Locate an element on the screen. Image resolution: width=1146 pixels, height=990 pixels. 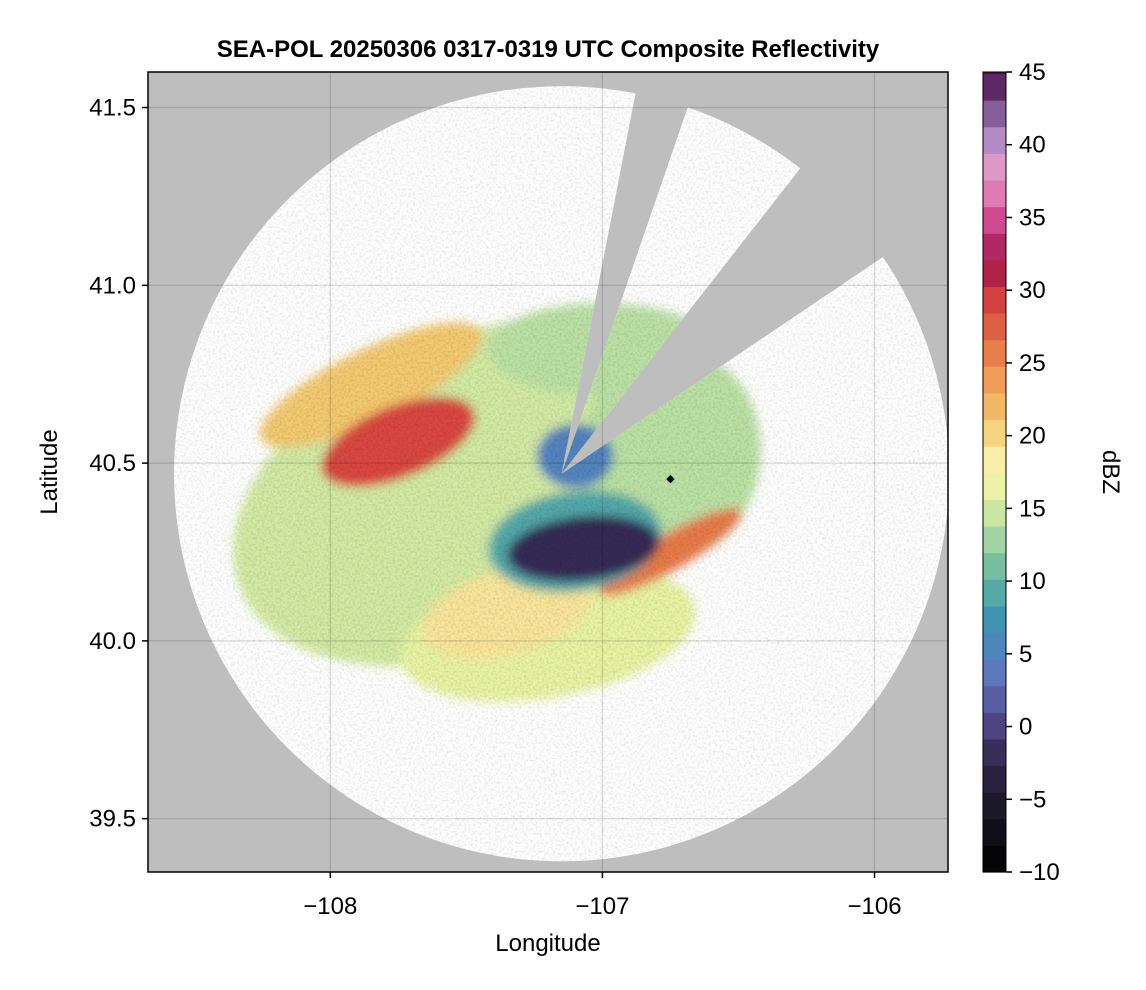
colorbar-ticks: −10 −5 0 5 10 15 20 25 30 35 40 45 is located at coordinates (1033, 472).